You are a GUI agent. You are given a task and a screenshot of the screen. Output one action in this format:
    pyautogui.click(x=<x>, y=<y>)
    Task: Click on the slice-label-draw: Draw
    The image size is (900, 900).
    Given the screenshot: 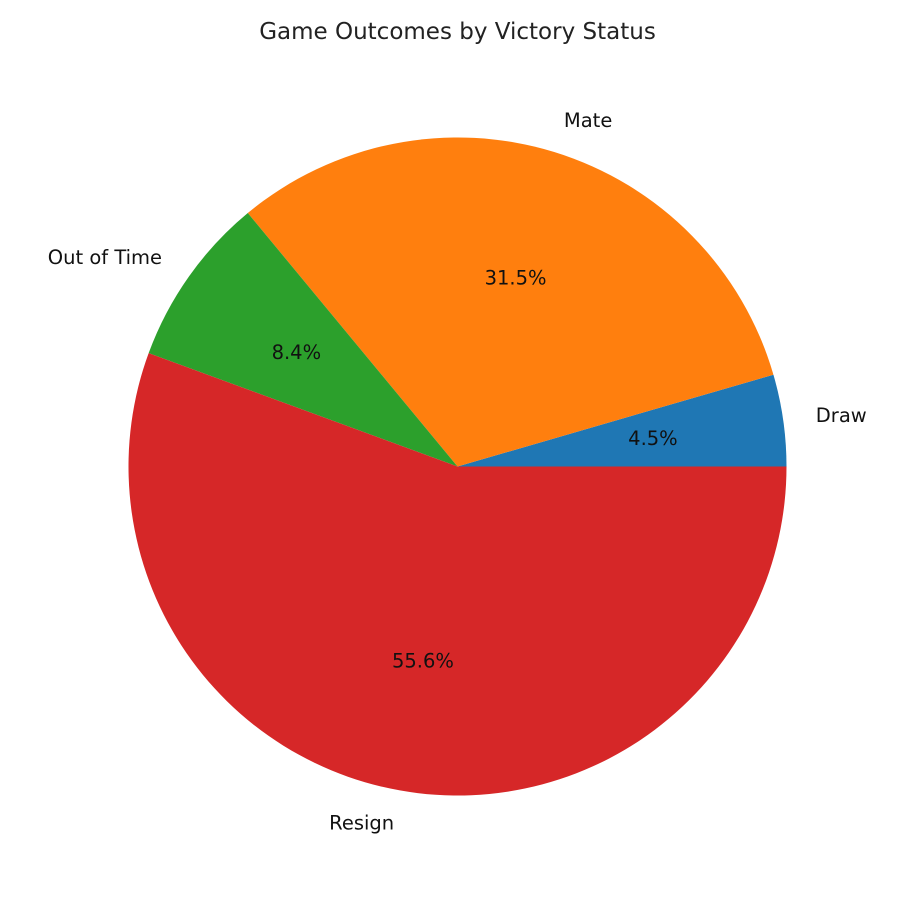 What is the action you would take?
    pyautogui.click(x=841, y=415)
    